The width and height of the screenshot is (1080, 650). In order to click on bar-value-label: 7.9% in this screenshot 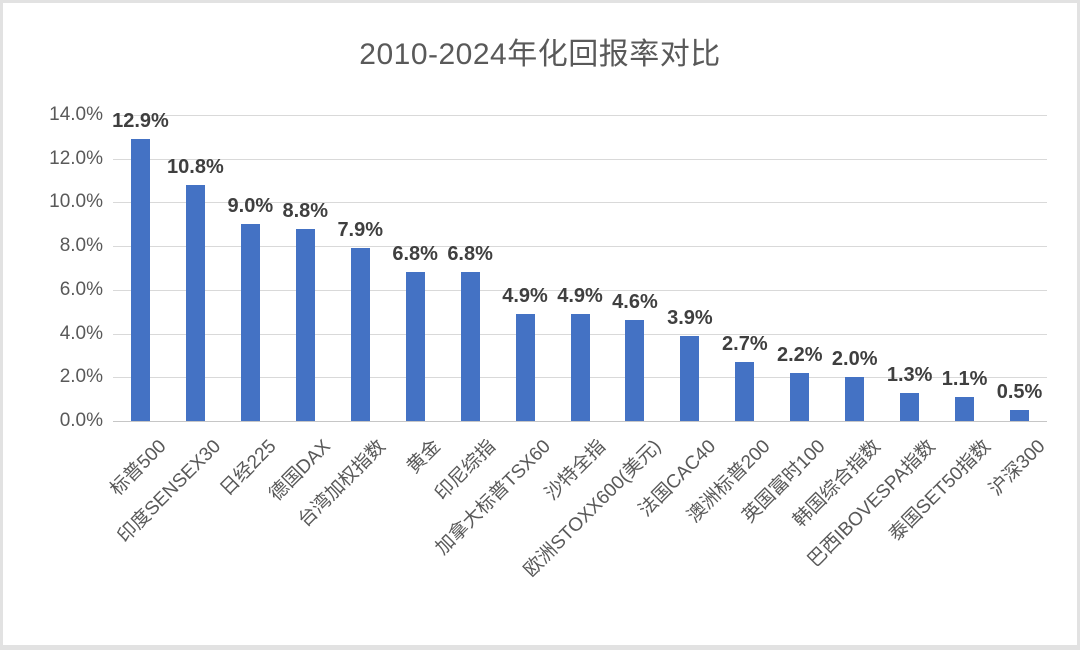, I will do `click(360, 230)`.